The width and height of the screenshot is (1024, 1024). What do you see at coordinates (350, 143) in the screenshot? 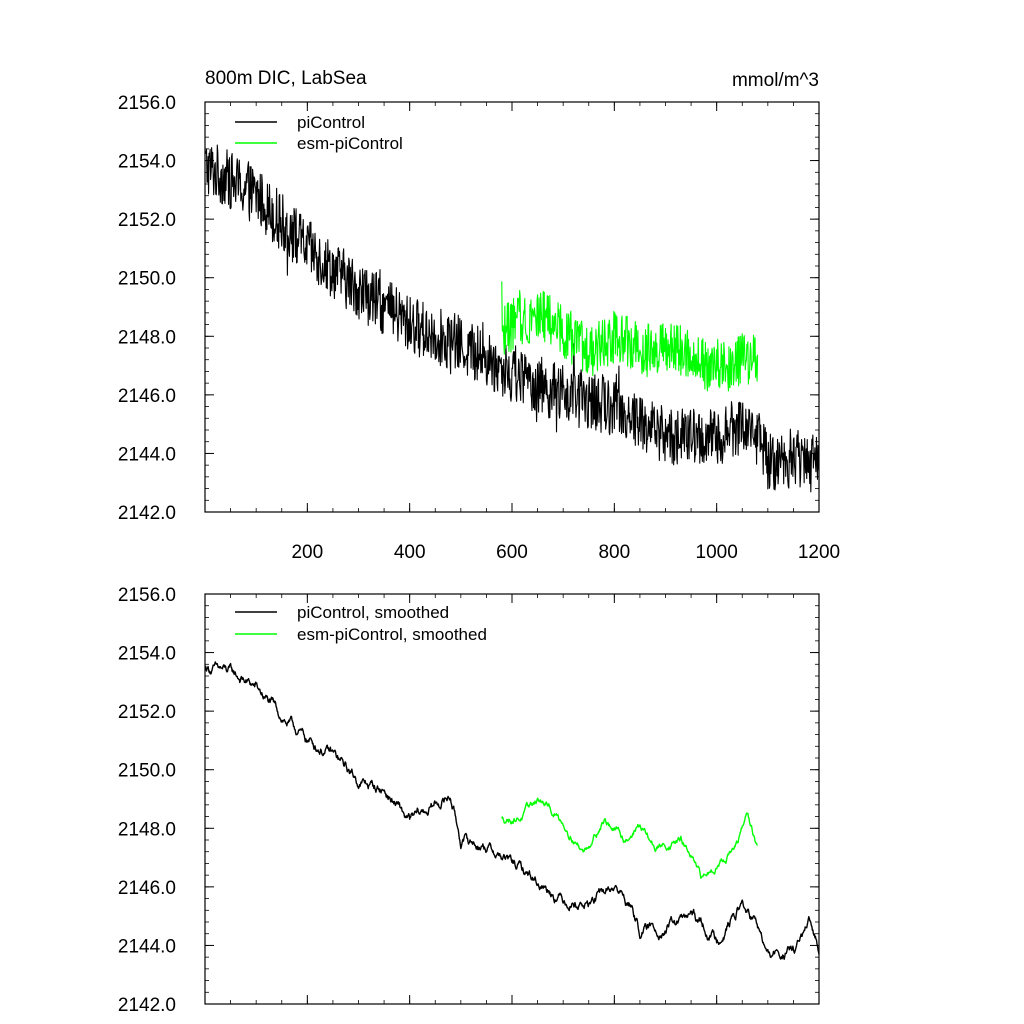
I see `legend-label-esm-picontrol: esm-piControl` at bounding box center [350, 143].